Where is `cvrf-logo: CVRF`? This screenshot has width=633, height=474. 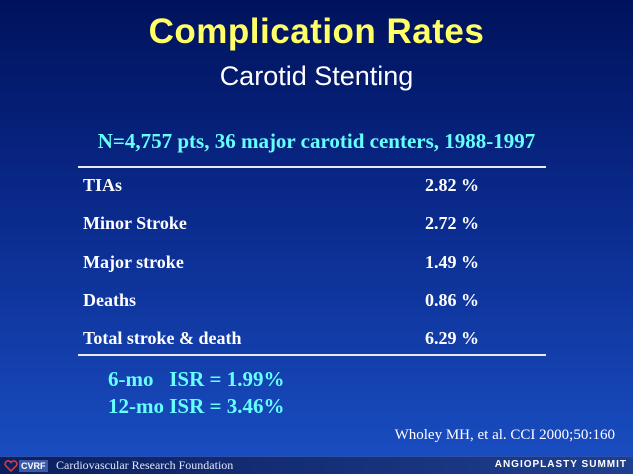
cvrf-logo: CVRF is located at coordinates (26, 465).